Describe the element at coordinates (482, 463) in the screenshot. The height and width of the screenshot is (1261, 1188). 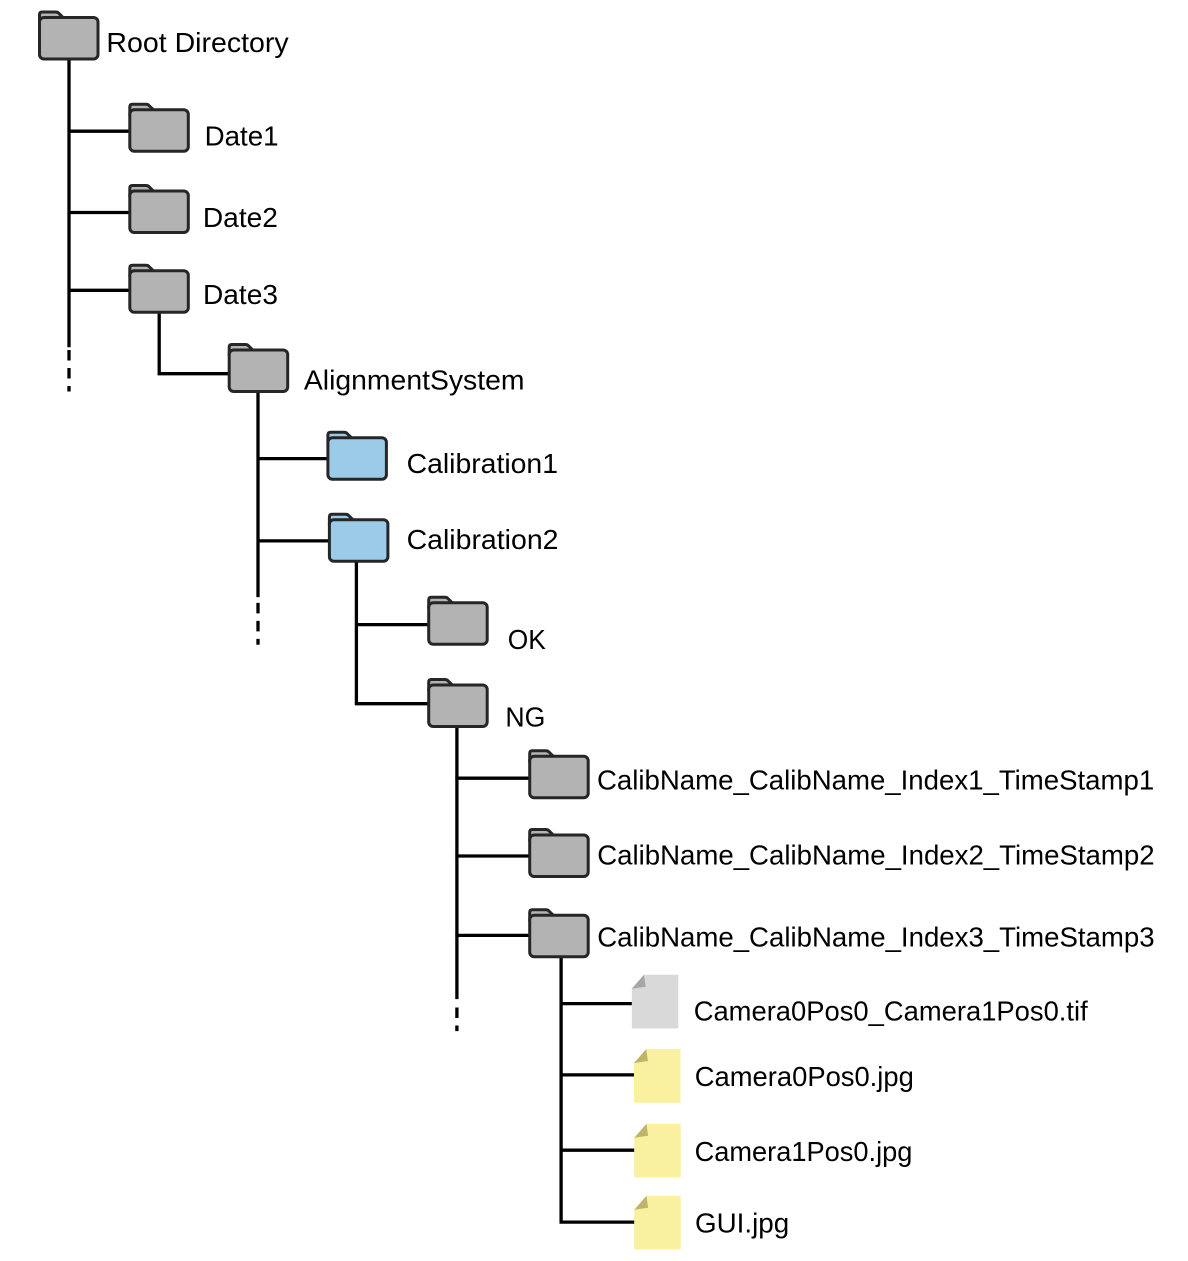
I see `svg-text: Calibration1` at that location.